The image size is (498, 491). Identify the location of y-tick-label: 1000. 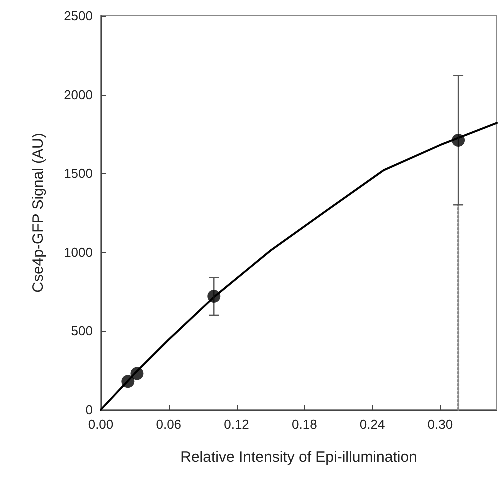
(78, 252).